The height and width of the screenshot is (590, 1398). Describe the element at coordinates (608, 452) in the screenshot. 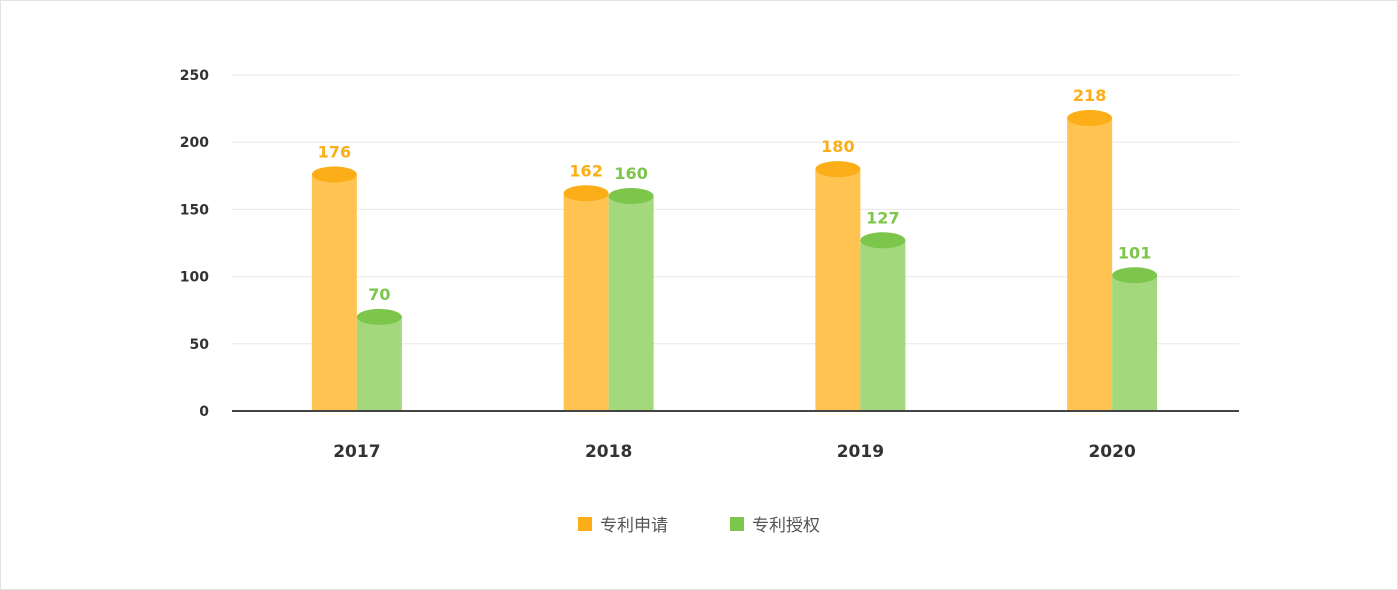

I see `x-tick-label: 2018` at that location.